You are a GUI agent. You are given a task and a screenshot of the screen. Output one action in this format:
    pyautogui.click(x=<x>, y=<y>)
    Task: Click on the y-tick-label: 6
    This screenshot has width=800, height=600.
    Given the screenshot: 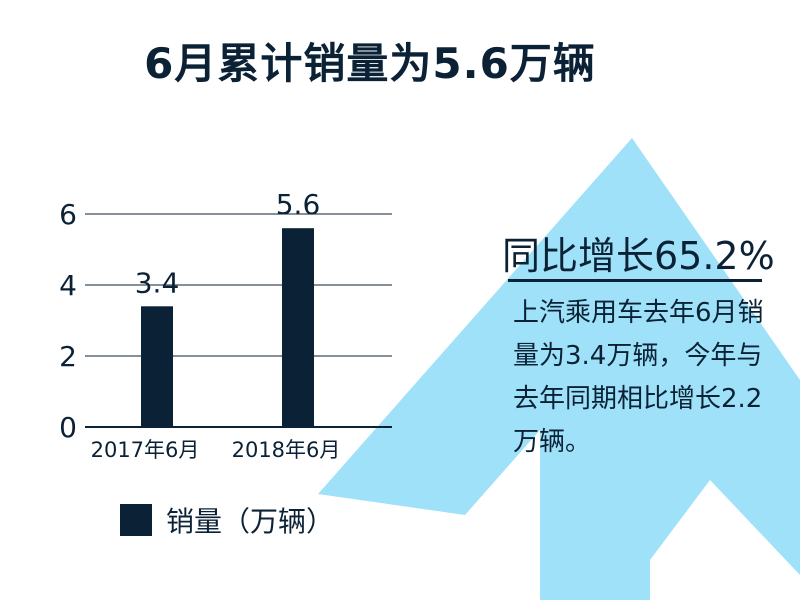 What is the action you would take?
    pyautogui.click(x=68, y=214)
    